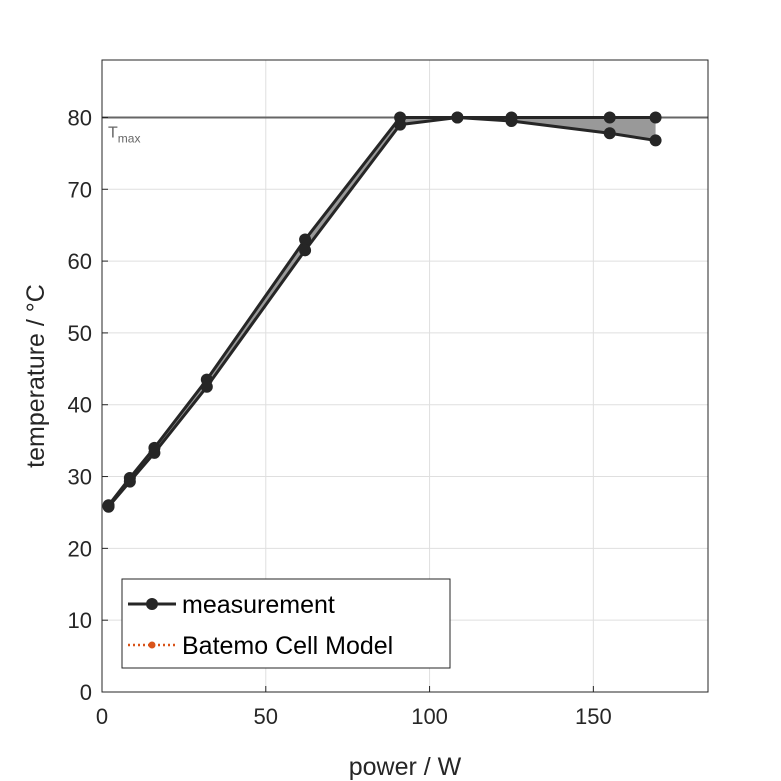 Image resolution: width=781 pixels, height=781 pixels. I want to click on legend-label-batemo: Batemo Cell Model, so click(287, 646).